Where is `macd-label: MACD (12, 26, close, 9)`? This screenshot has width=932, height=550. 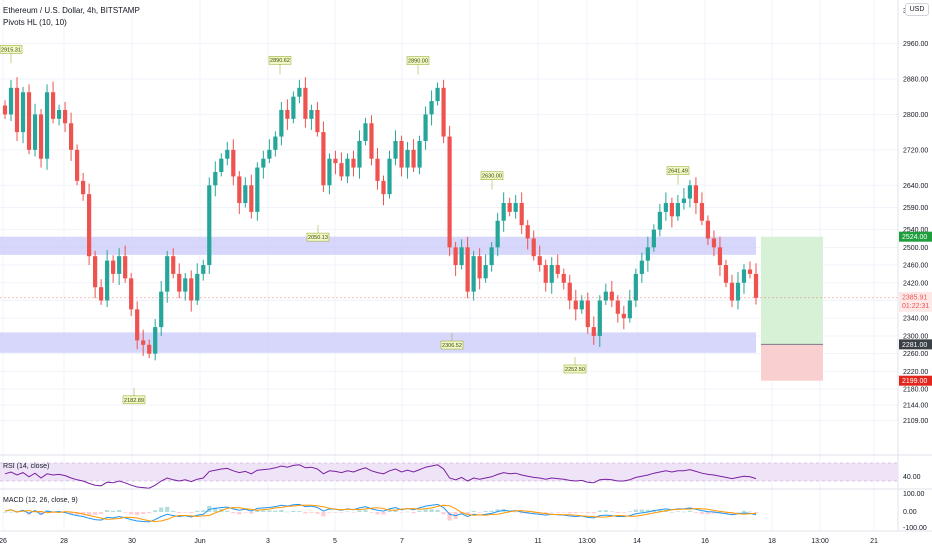
macd-label: MACD (12, 26, close, 9) is located at coordinates (40, 500).